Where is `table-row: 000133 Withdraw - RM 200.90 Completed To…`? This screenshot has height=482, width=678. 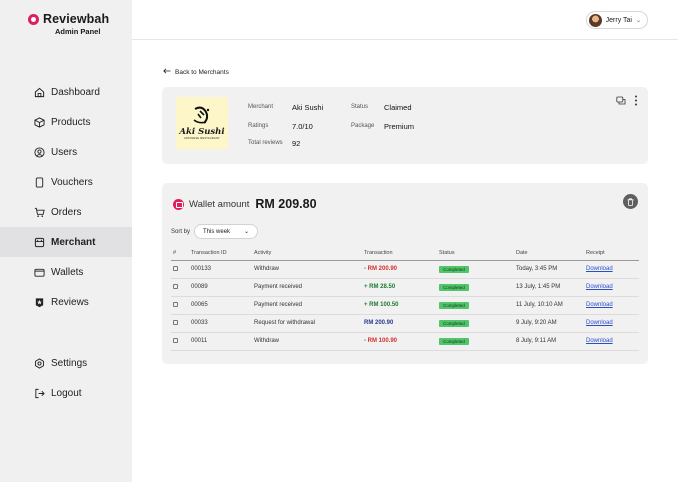
table-row: 000133 Withdraw - RM 200.90 Completed To… is located at coordinates (405, 269).